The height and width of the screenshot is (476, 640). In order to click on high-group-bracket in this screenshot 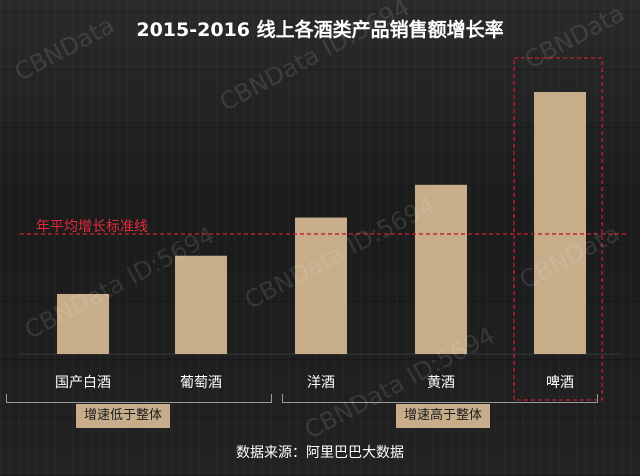, I will do `click(440, 398)`.